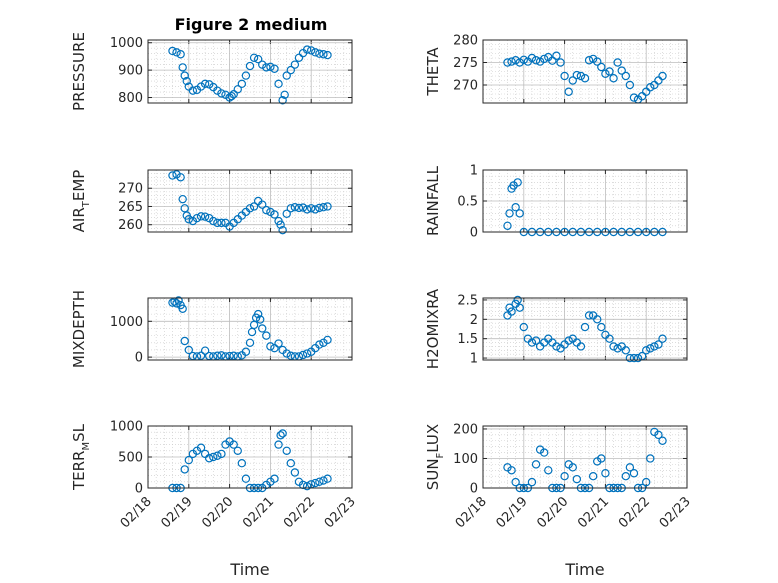 The height and width of the screenshot is (583, 778). Describe the element at coordinates (584, 569) in the screenshot. I see `x-axis-label: Time` at that location.